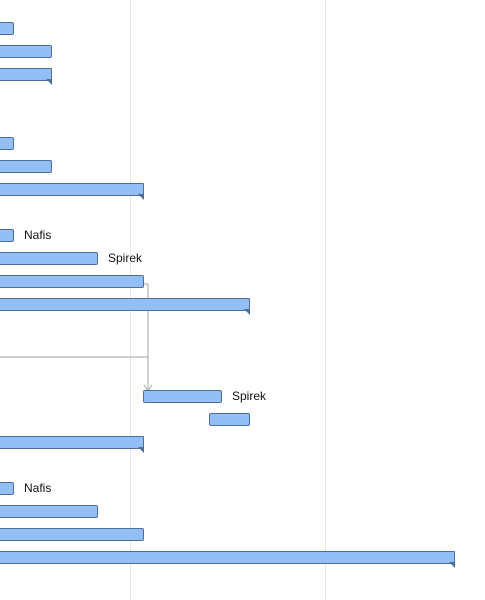 This screenshot has height=600, width=485. Describe the element at coordinates (146, 336) in the screenshot. I see `dependency-line` at that location.